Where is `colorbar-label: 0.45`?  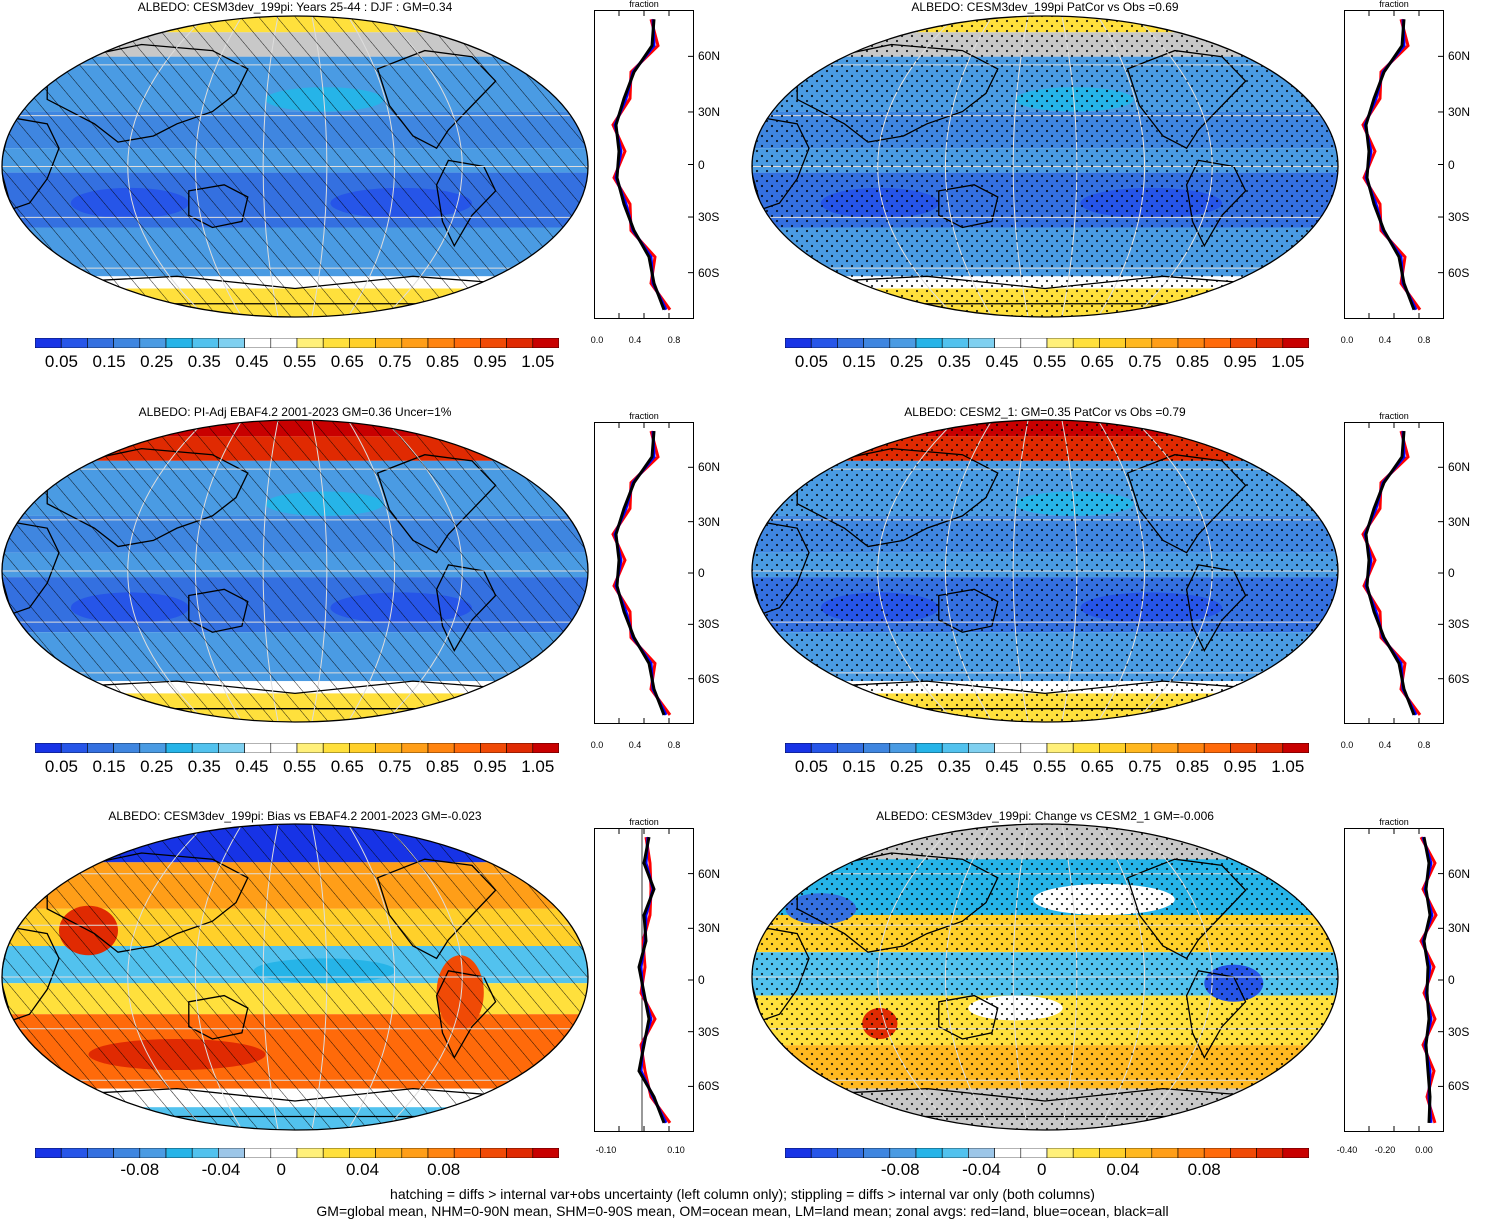 colorbar-label: 0.45 is located at coordinates (252, 766).